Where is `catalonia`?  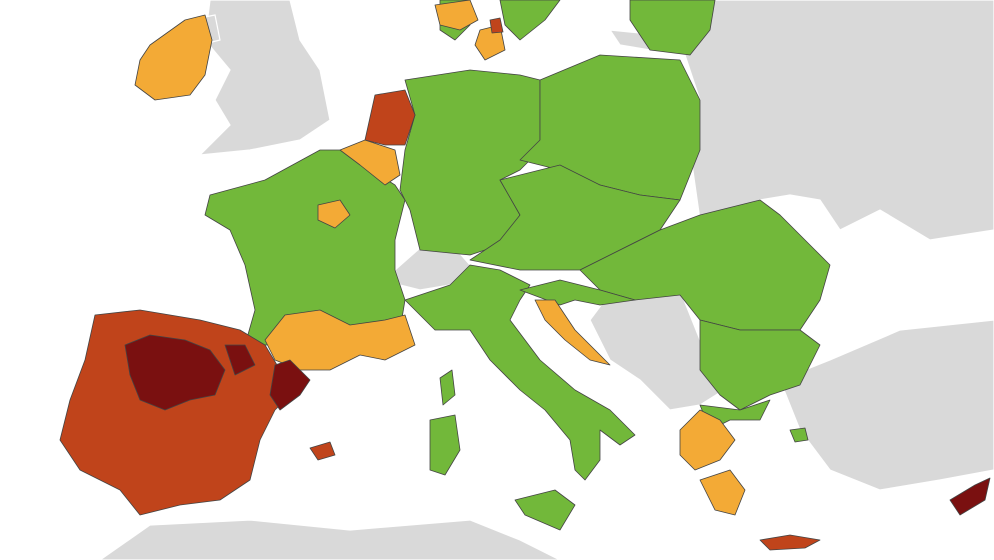
catalonia is located at coordinates (290, 385).